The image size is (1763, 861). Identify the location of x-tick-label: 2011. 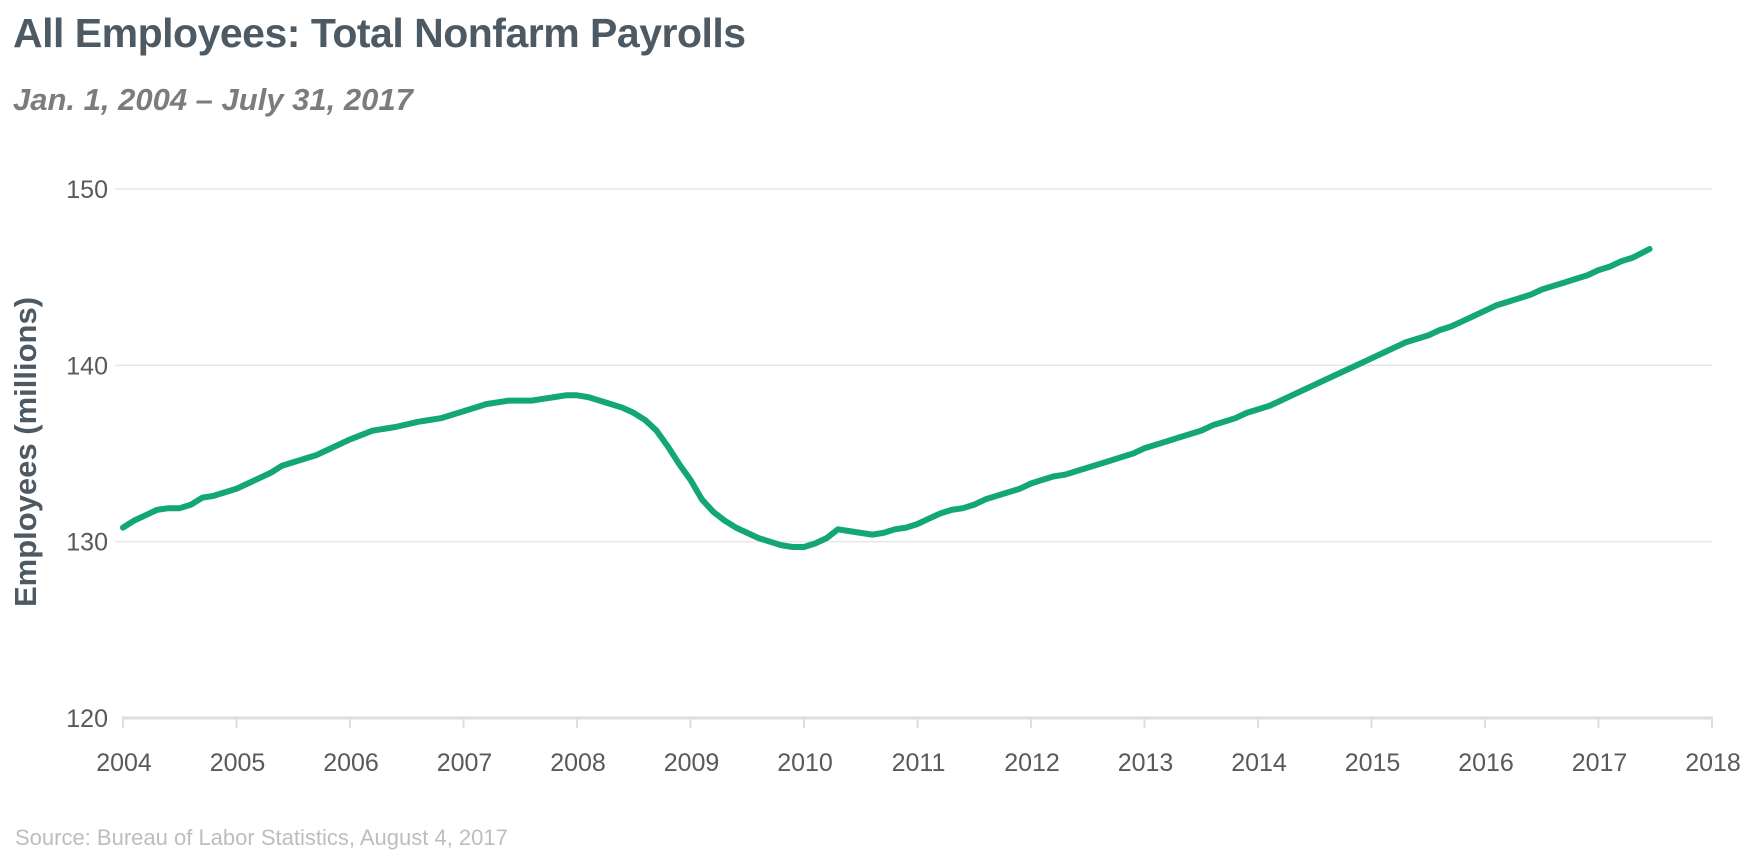
(919, 763).